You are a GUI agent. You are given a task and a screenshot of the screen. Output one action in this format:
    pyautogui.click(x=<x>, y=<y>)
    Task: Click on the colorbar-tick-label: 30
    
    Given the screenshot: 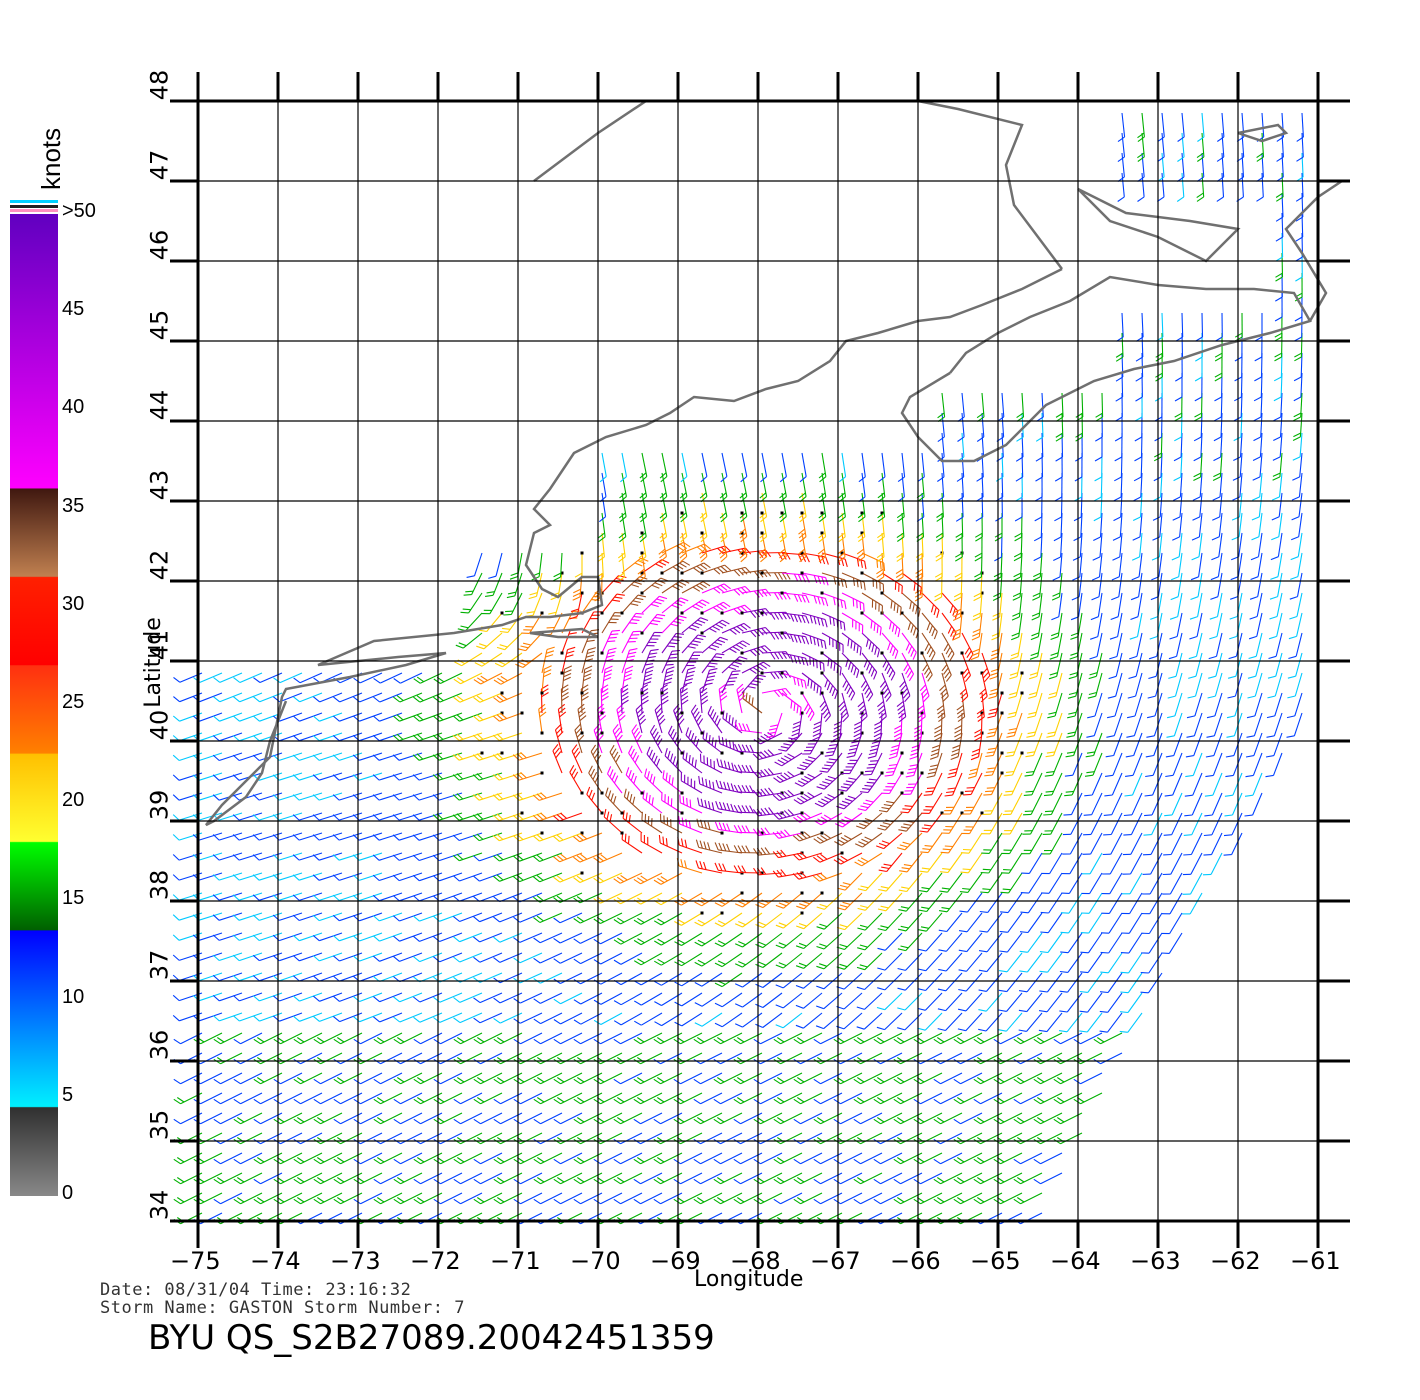 What is the action you would take?
    pyautogui.click(x=73, y=603)
    